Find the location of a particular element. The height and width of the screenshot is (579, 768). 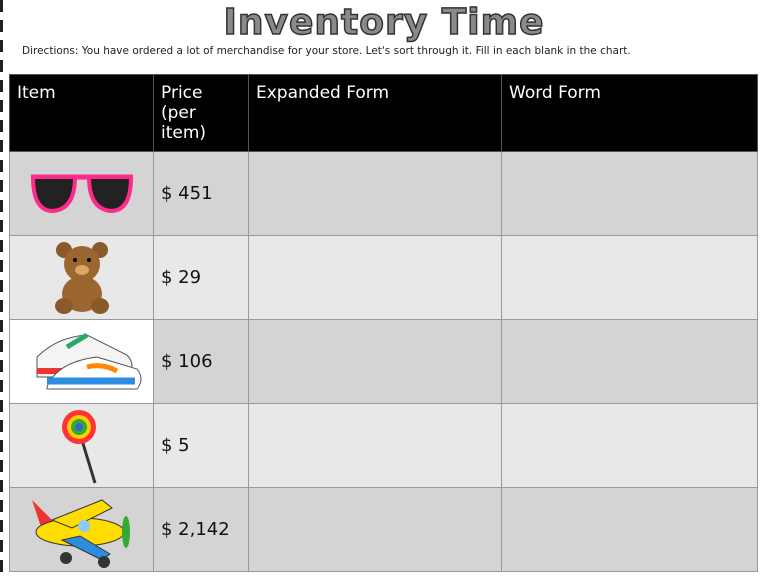

price-cell: $ 106 is located at coordinates (201, 361).